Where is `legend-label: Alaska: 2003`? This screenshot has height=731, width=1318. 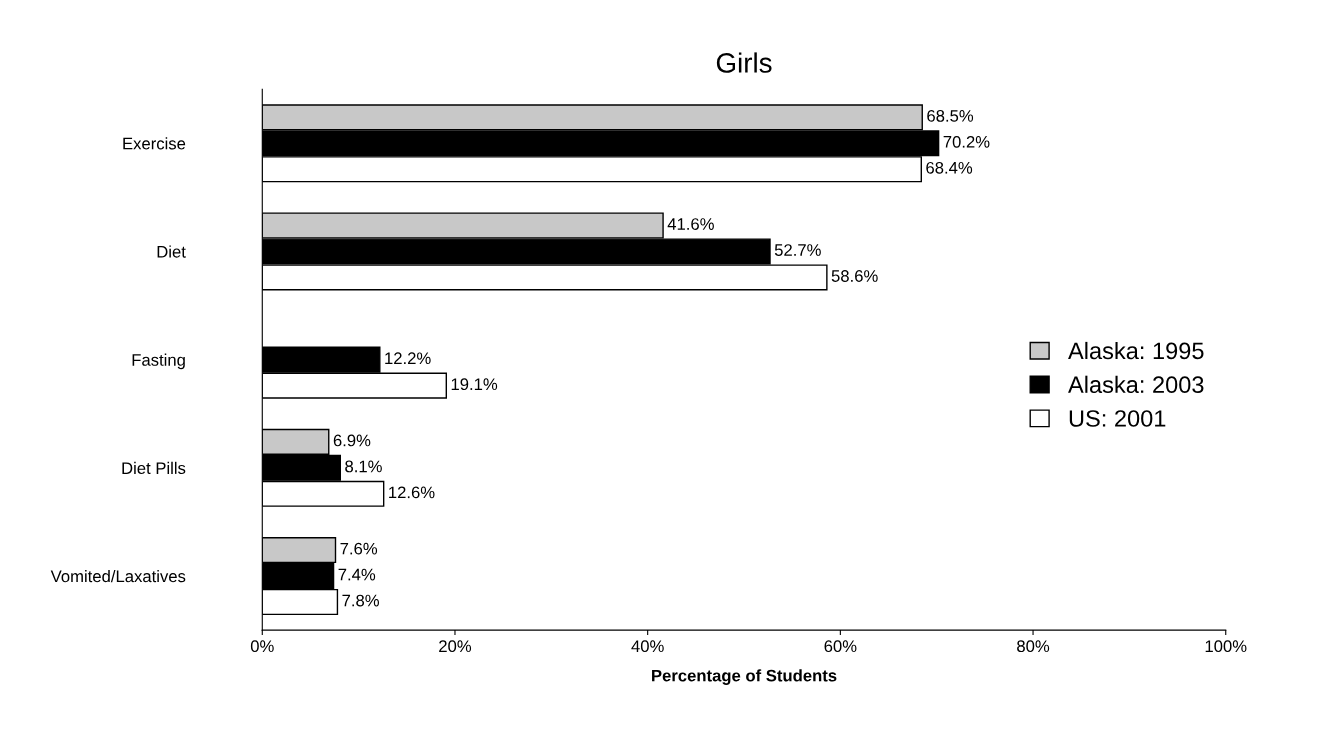 legend-label: Alaska: 2003 is located at coordinates (1136, 384).